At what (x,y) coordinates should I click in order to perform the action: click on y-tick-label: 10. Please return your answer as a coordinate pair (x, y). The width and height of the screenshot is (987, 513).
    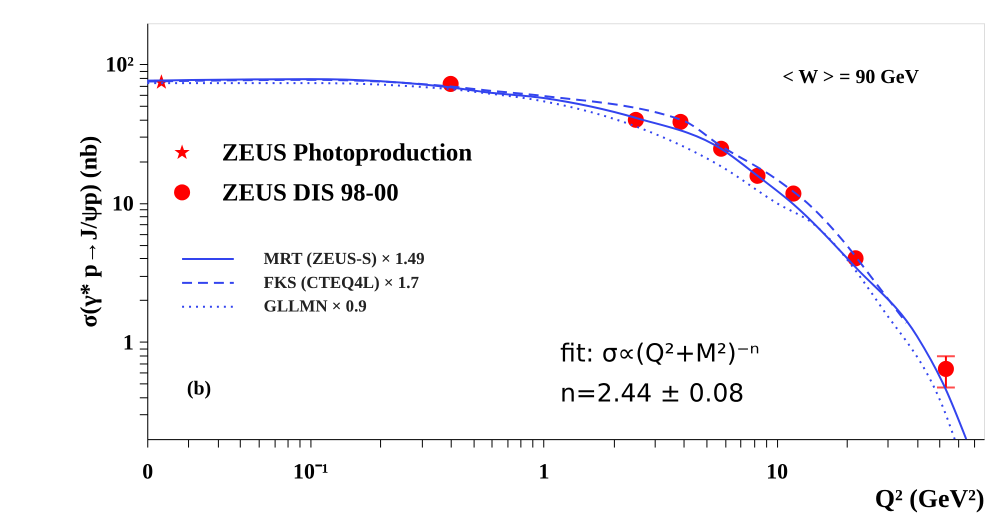
    Looking at the image, I should click on (123, 204).